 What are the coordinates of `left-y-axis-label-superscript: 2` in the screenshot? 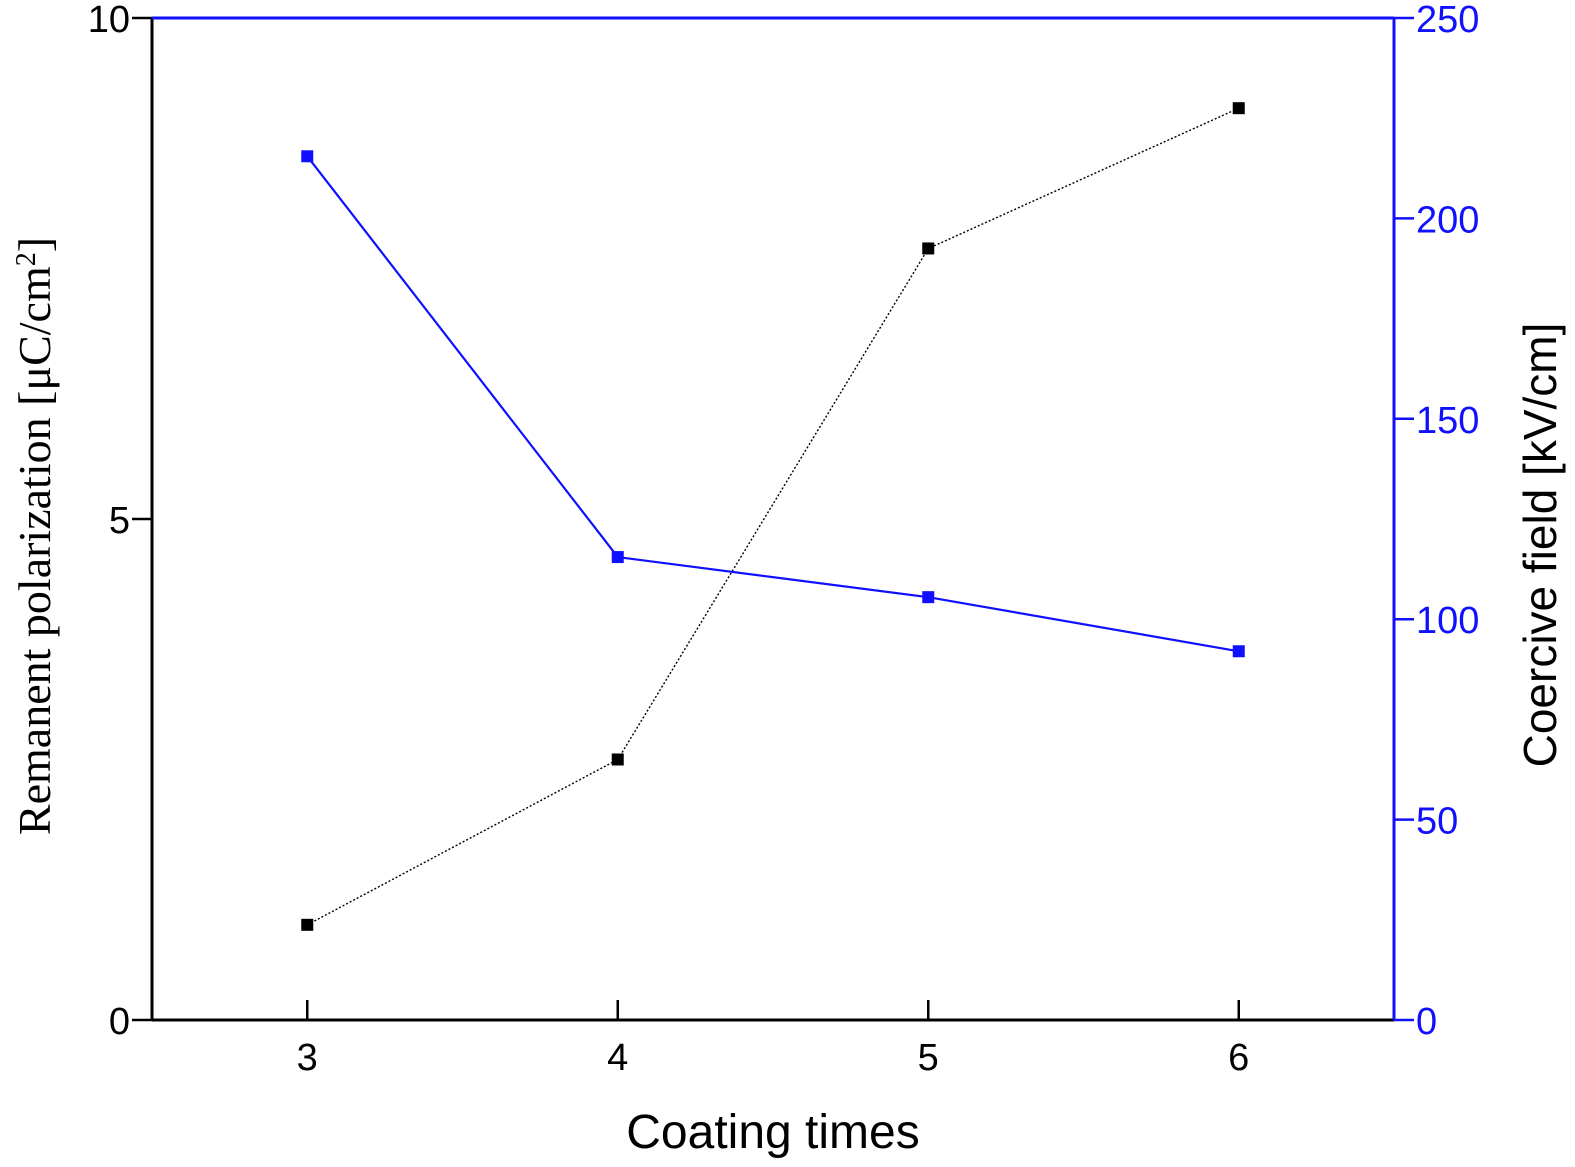 It's located at (26, 259).